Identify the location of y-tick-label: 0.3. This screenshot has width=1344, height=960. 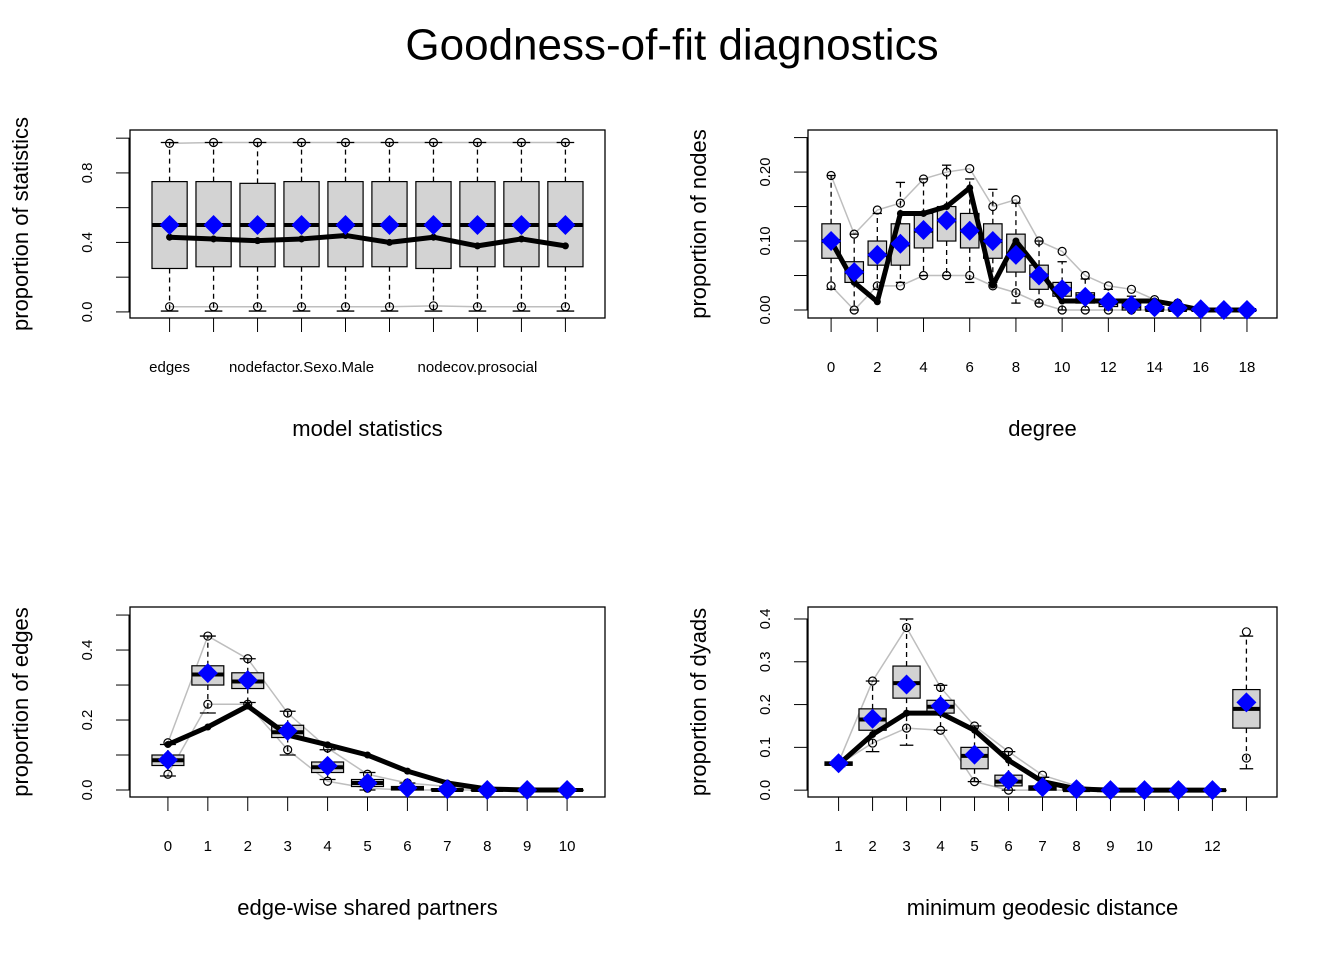
(765, 661).